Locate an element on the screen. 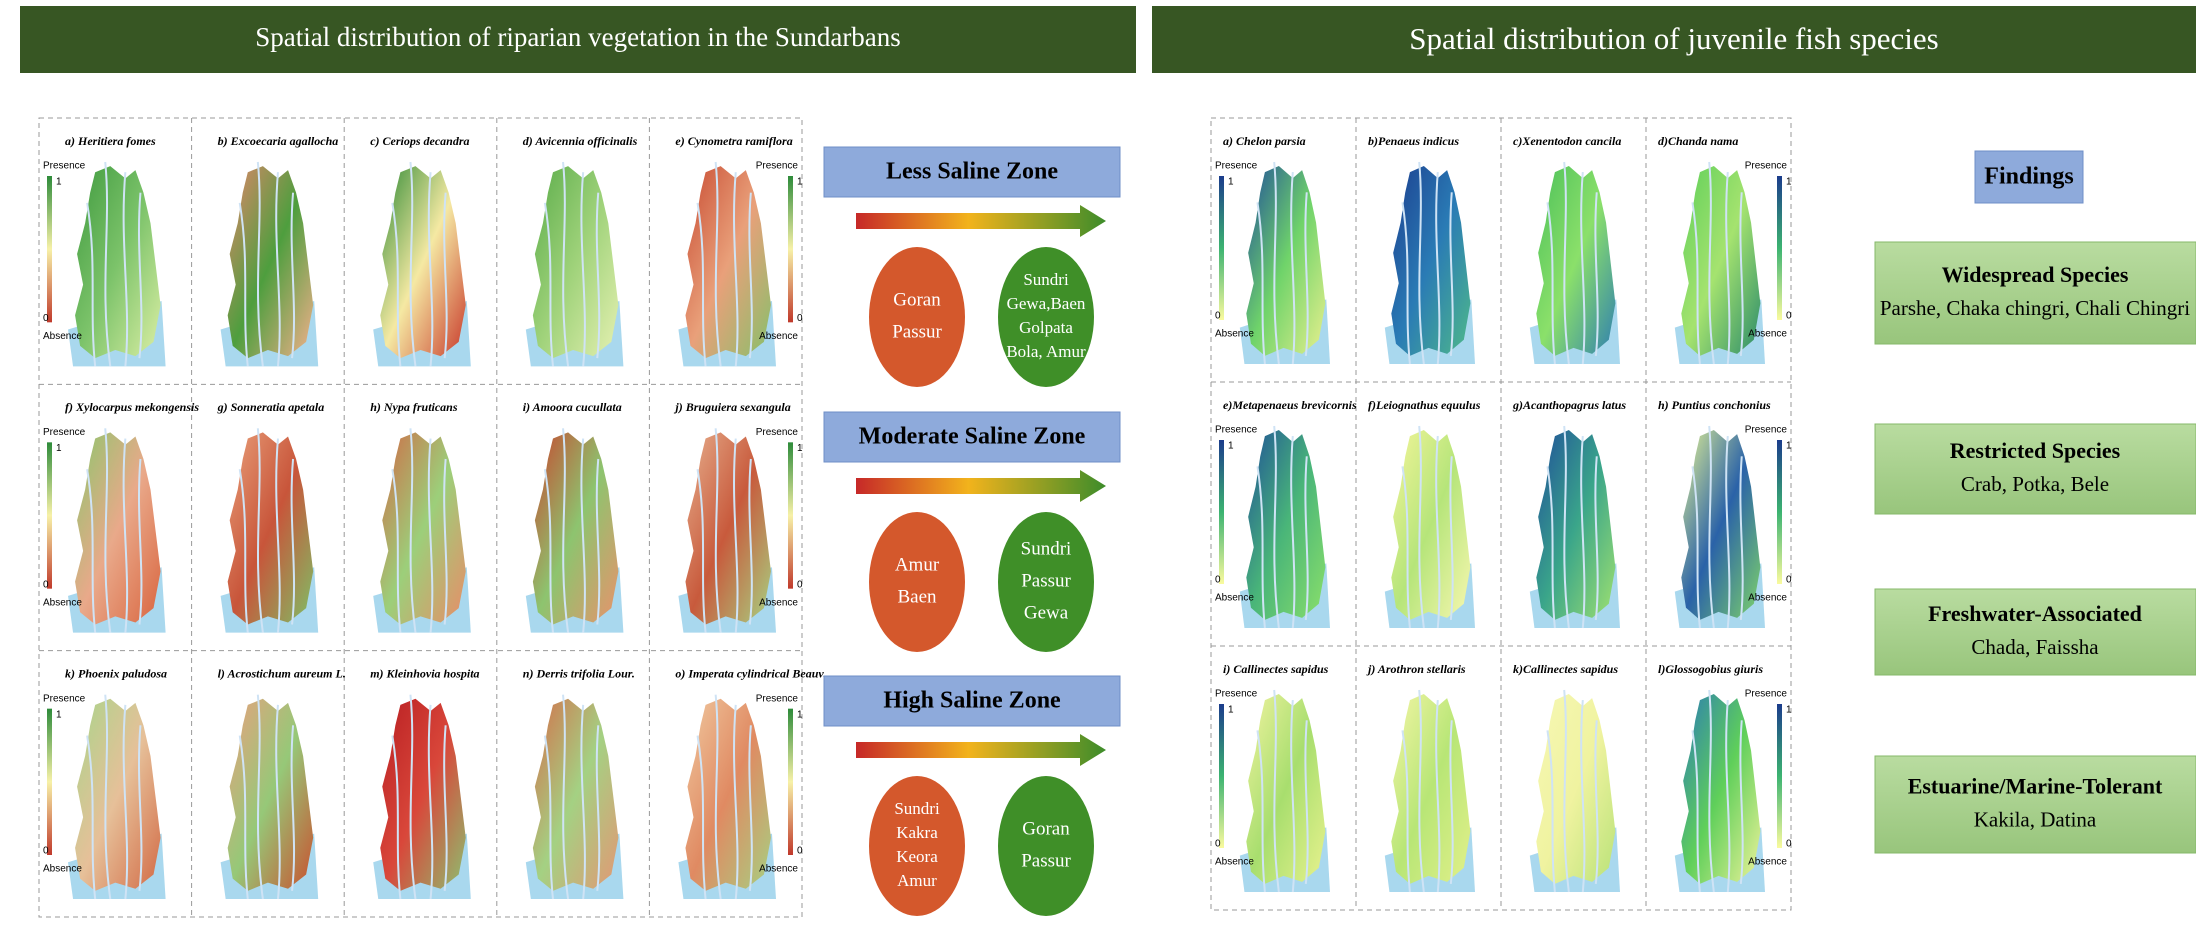  panel-title: l) Acrostichum aureum L. is located at coordinates (282, 673).